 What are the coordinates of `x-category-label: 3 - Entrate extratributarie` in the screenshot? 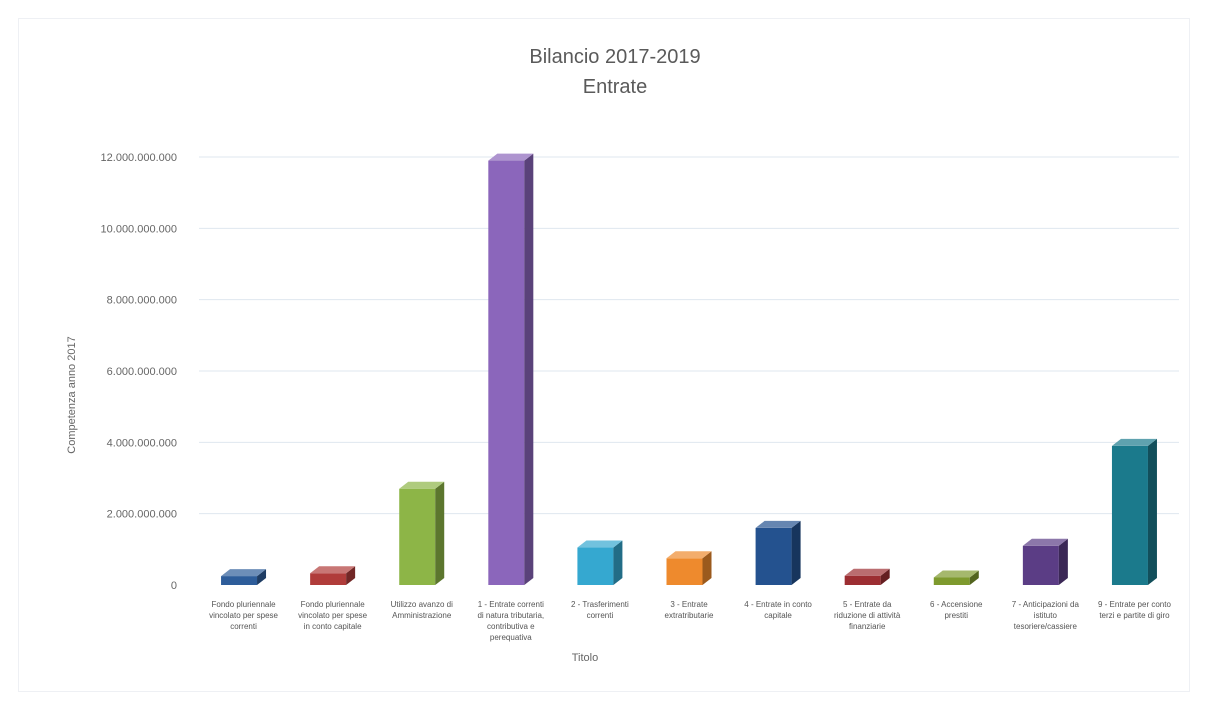 It's located at (689, 610).